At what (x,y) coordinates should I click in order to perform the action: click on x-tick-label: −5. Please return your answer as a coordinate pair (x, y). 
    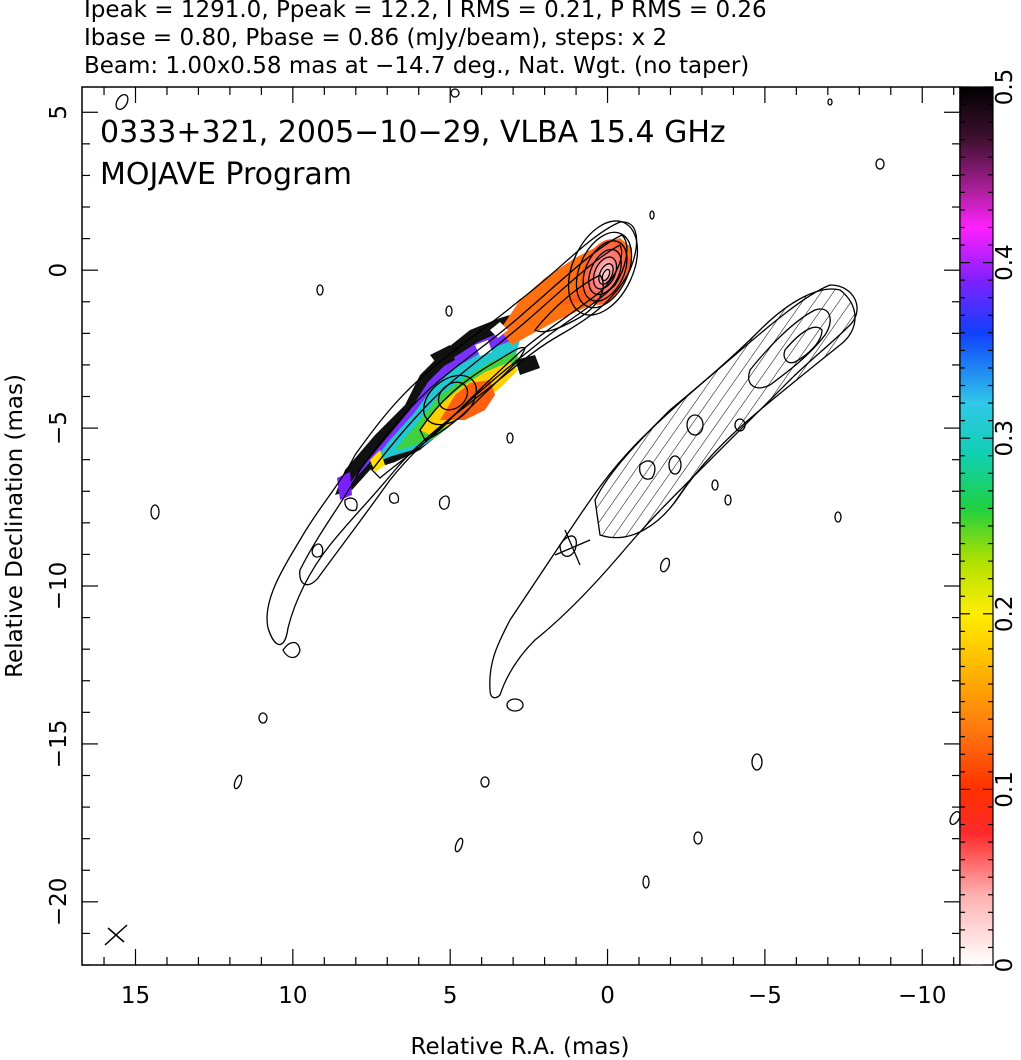
    Looking at the image, I should click on (765, 996).